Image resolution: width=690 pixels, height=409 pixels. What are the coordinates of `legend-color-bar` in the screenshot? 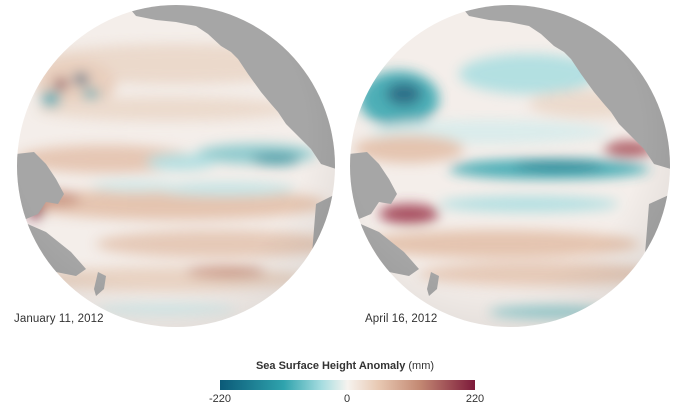 It's located at (347, 385).